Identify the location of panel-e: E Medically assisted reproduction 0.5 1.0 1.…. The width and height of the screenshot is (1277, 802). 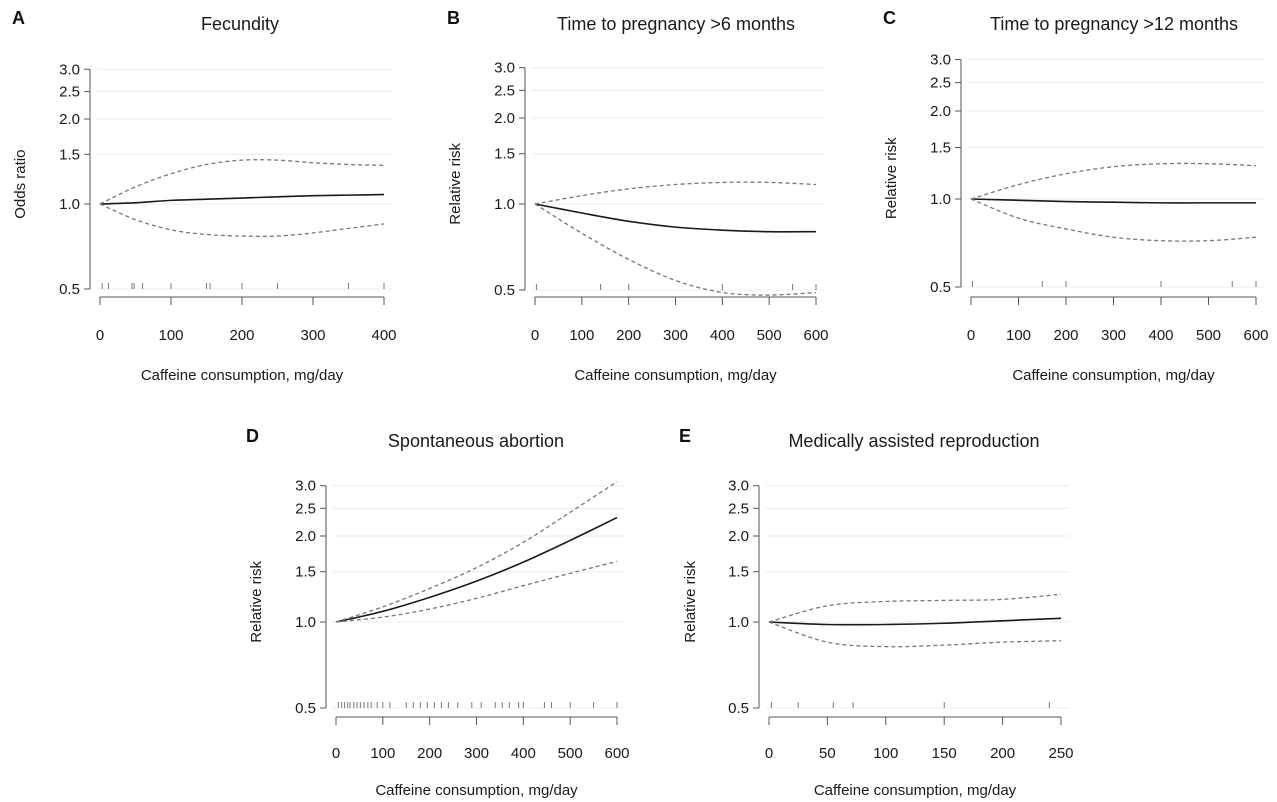
(876, 612).